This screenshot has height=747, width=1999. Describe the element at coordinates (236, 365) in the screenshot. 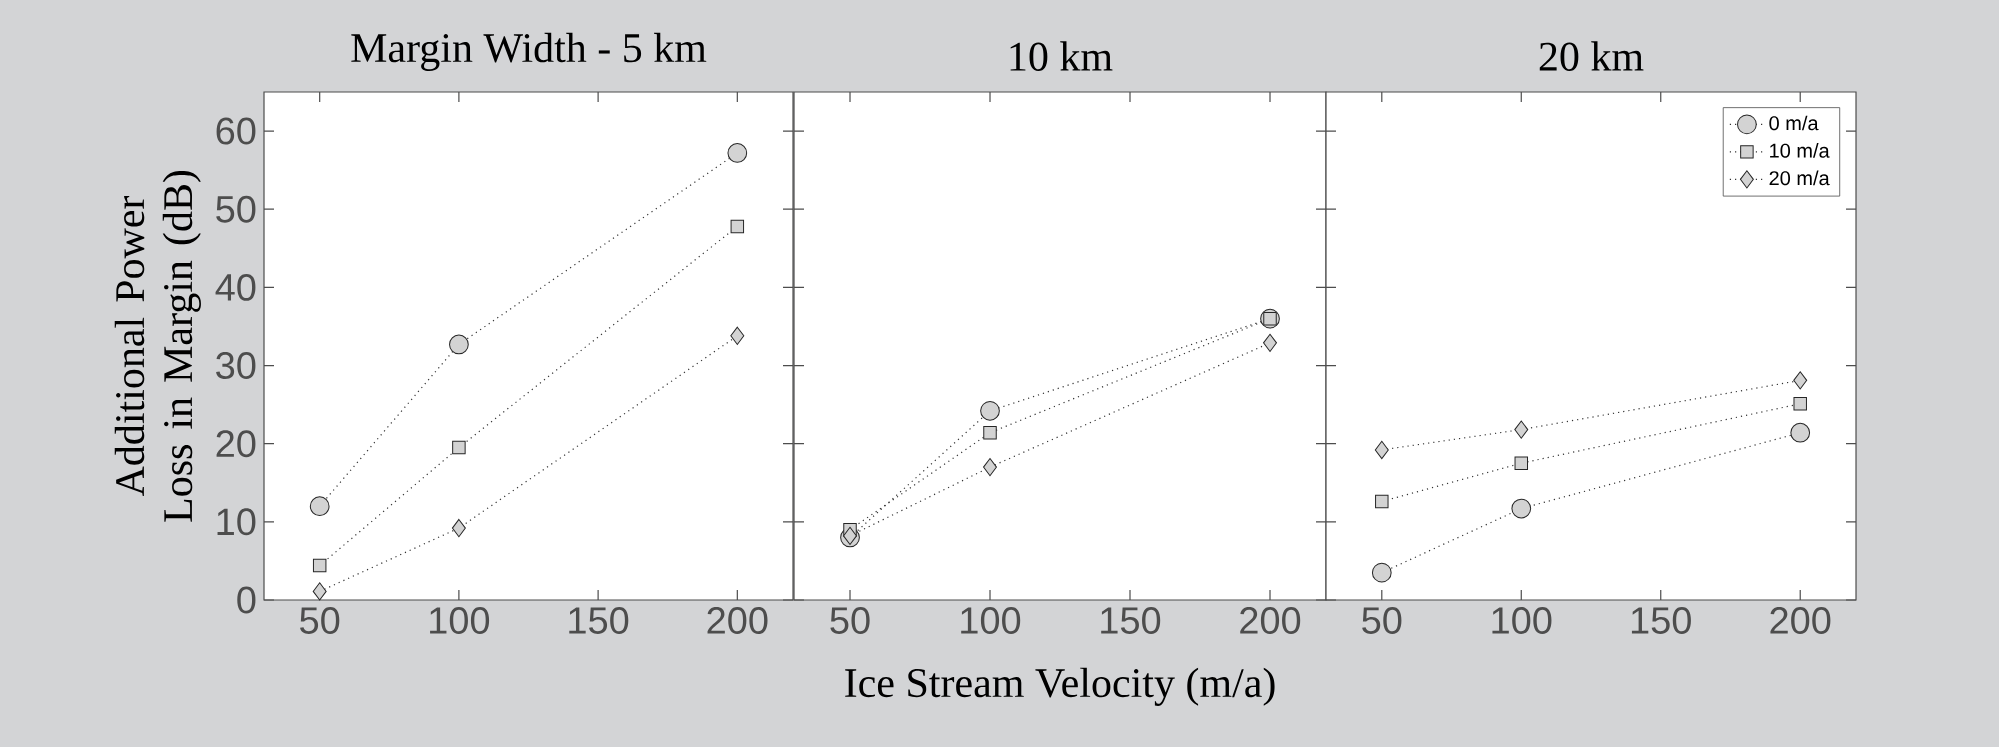

I see `y-tick-label: 30` at that location.